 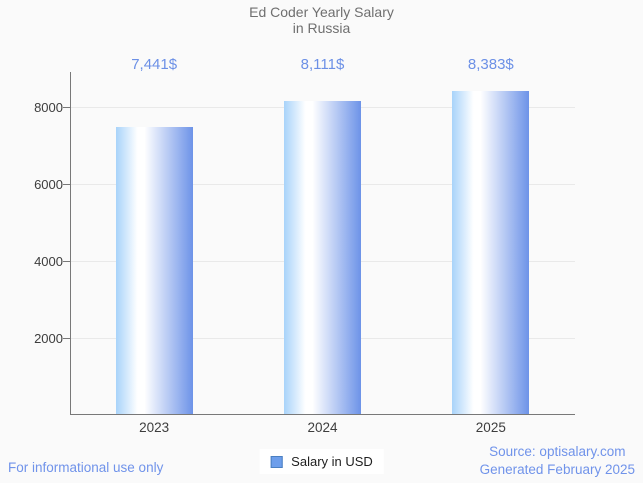 What do you see at coordinates (86, 467) in the screenshot?
I see `footer-disclaimer: For informational use only` at bounding box center [86, 467].